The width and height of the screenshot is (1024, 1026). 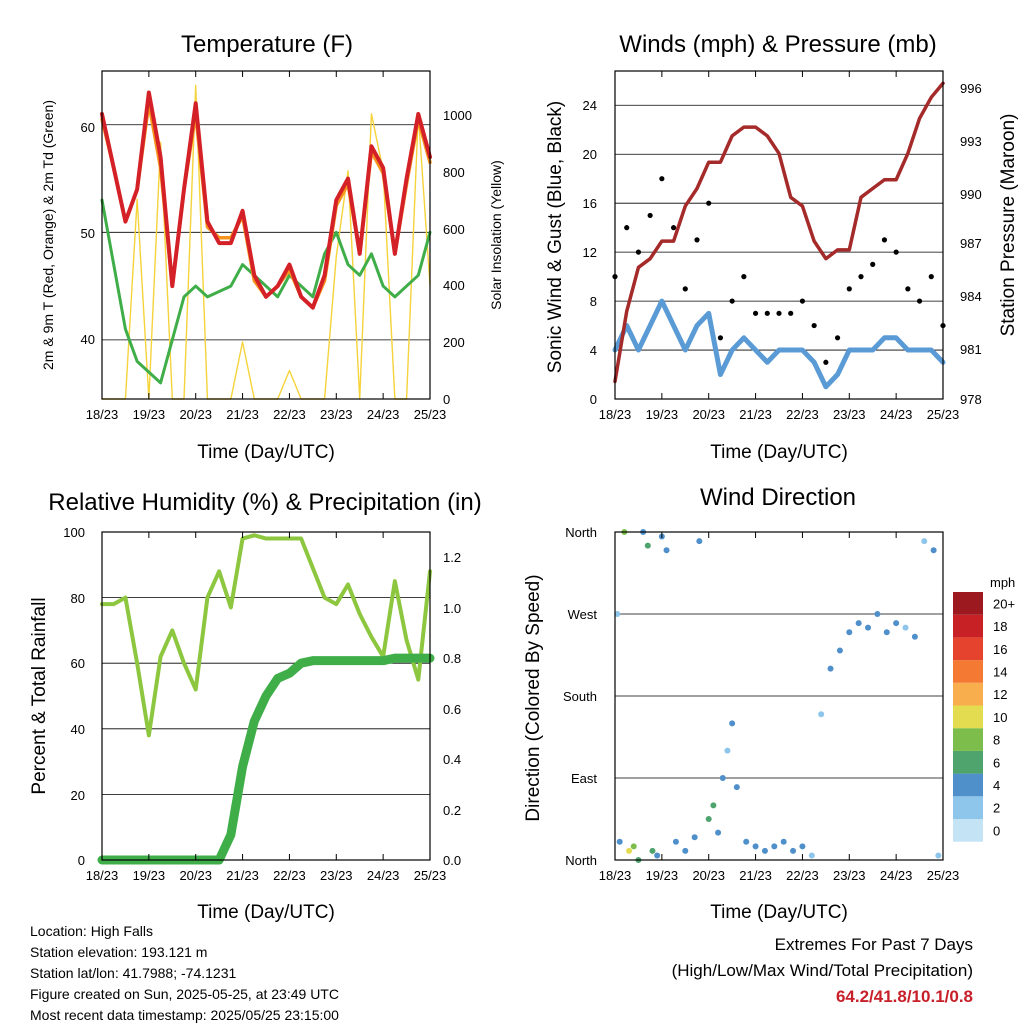 What do you see at coordinates (971, 141) in the screenshot?
I see `winds-ytick-right: 993` at bounding box center [971, 141].